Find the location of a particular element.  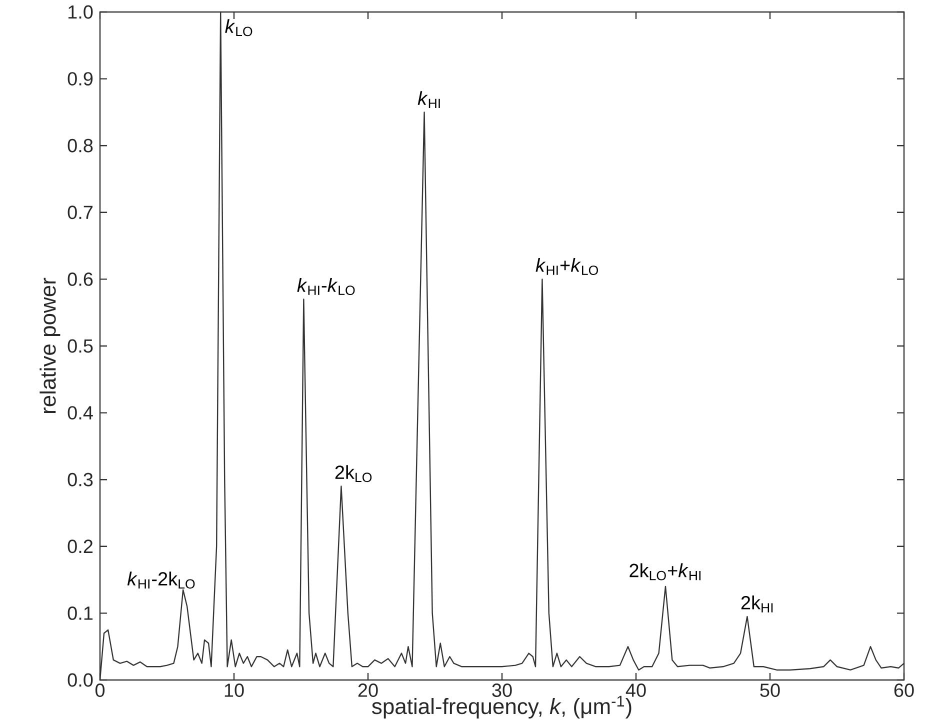

y-tick-label: 0.2 is located at coordinates (80, 547).